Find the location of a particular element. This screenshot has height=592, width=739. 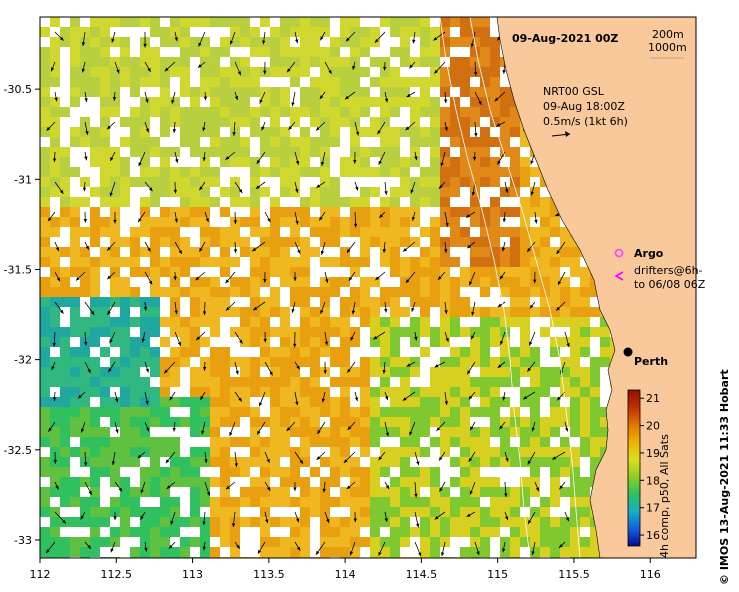

x-tick-label: 112.5 is located at coordinates (117, 574).